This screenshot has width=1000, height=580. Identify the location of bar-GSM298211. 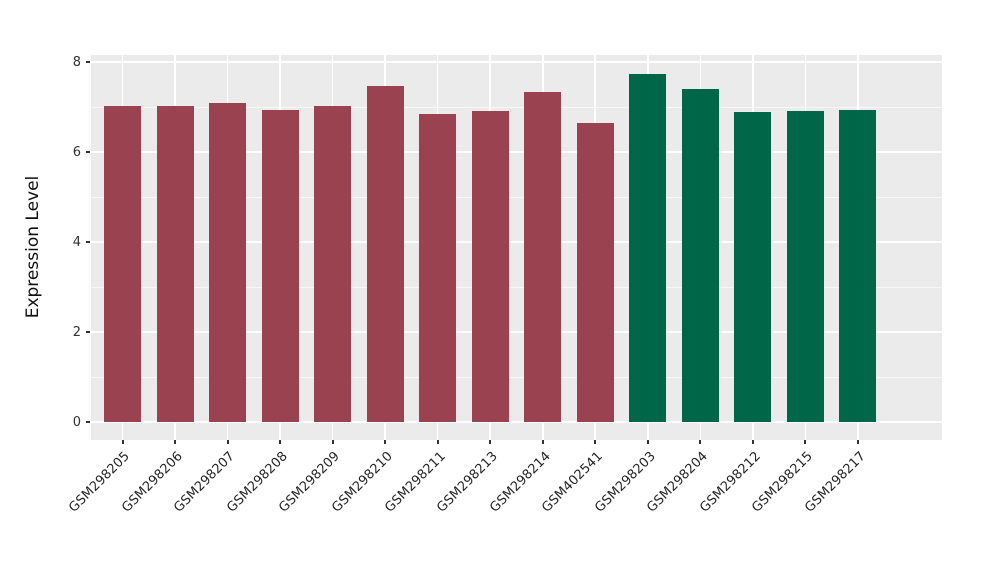
(438, 268).